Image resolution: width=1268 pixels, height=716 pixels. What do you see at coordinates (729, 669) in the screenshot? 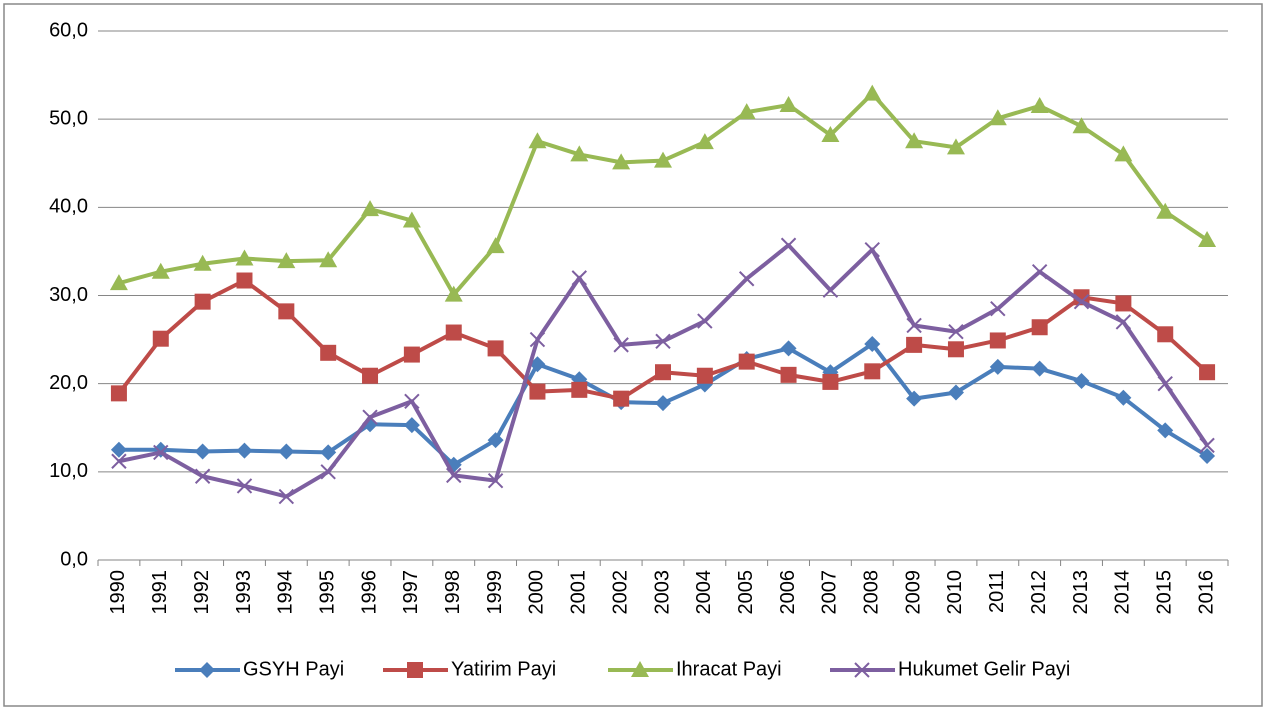
I see `legend-label: Ihracat Payi` at bounding box center [729, 669].